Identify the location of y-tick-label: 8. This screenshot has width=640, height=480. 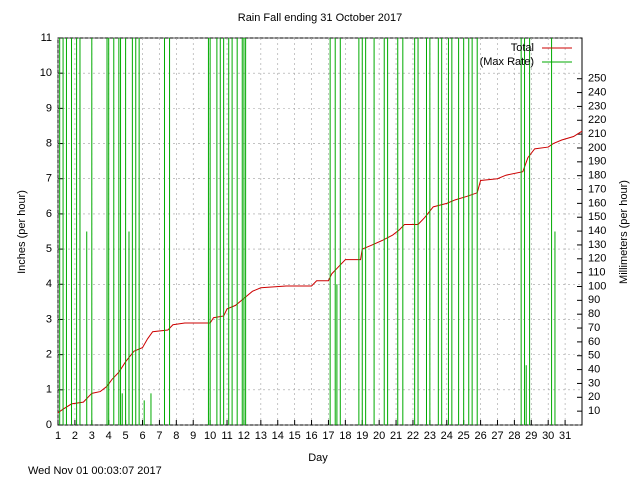
(49, 143).